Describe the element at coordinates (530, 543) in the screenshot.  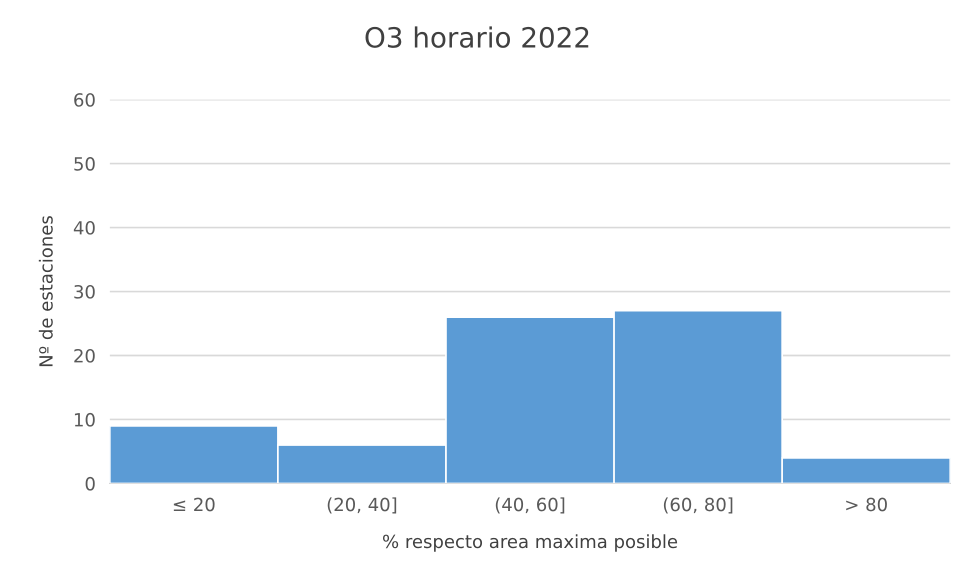
I see `x-axis-title: % respecto area maxima posible` at that location.